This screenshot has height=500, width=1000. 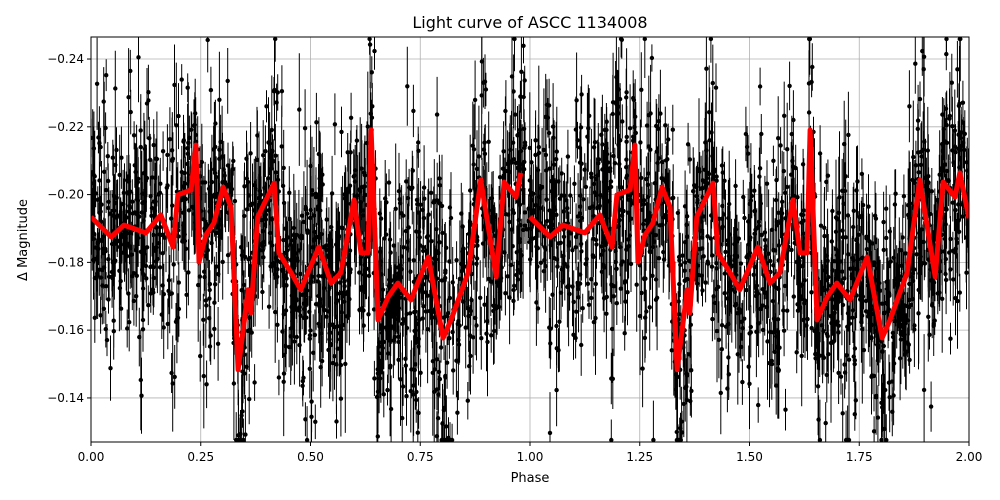 I want to click on x-tick-label: 1.00, so click(x=530, y=457).